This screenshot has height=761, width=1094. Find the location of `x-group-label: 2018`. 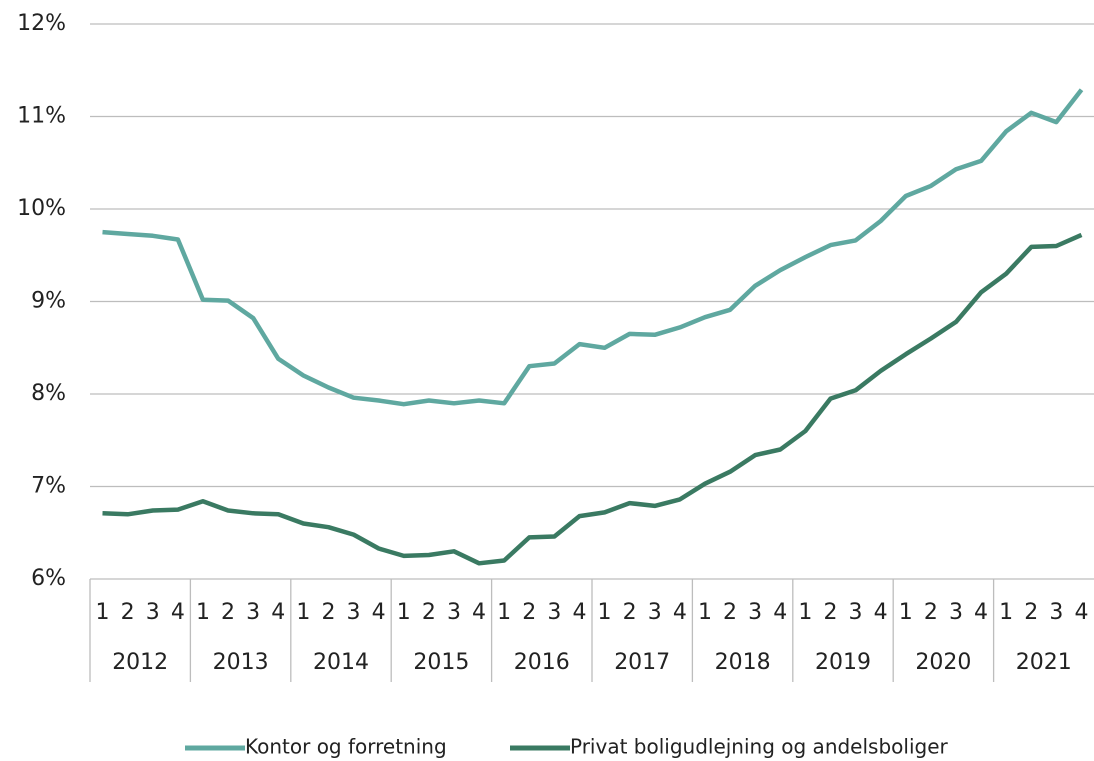

x-group-label: 2018 is located at coordinates (743, 662).